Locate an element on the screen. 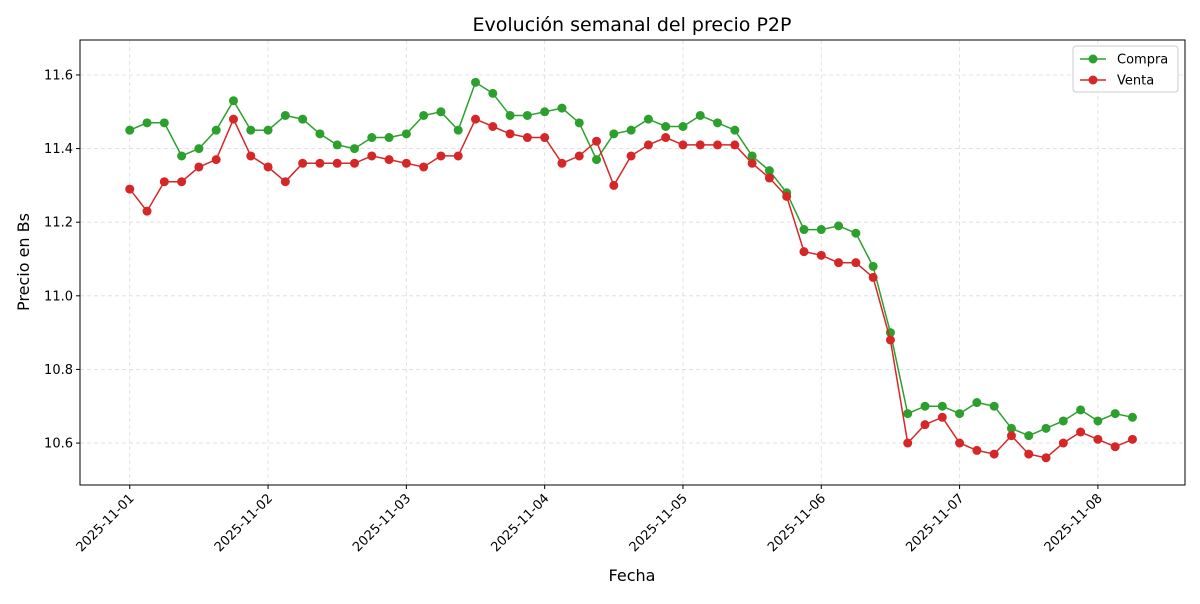  y-tick-label: 11.6 is located at coordinates (58, 75).